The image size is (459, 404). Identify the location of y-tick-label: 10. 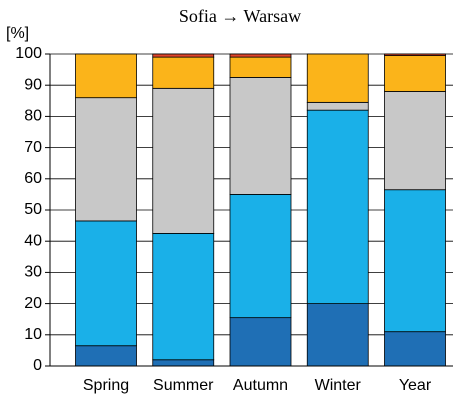
(33, 334).